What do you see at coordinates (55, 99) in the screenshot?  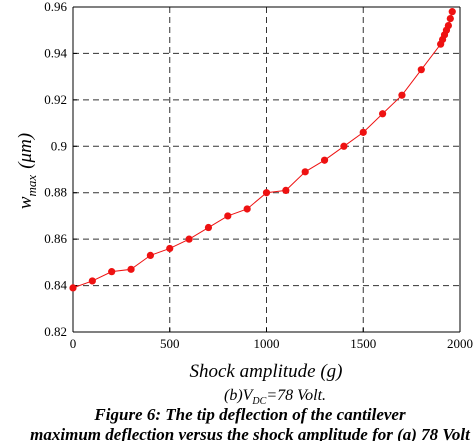 I see `y-tick-label: 0.92` at bounding box center [55, 99].